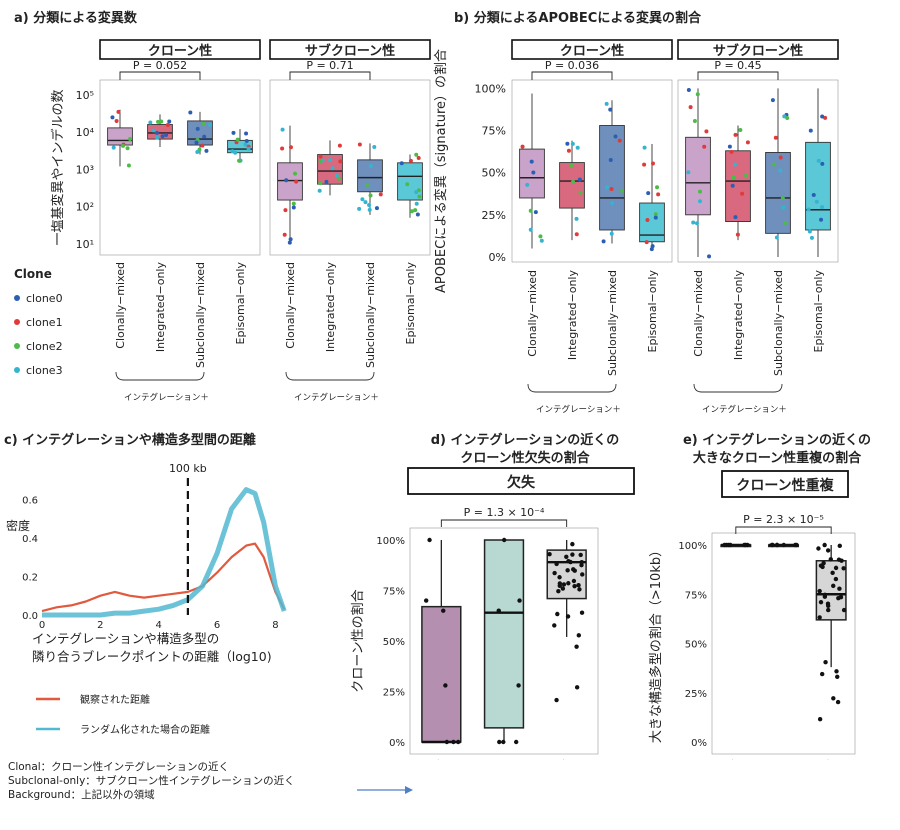  Describe the element at coordinates (777, 458) in the screenshot. I see `panel-e-title-line2: 大きなクローン性重複の割合` at that location.